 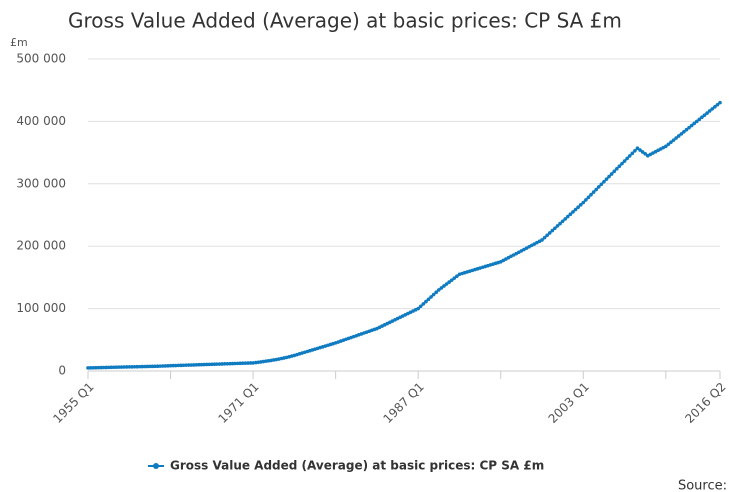 I want to click on source: Source:, so click(x=702, y=485).